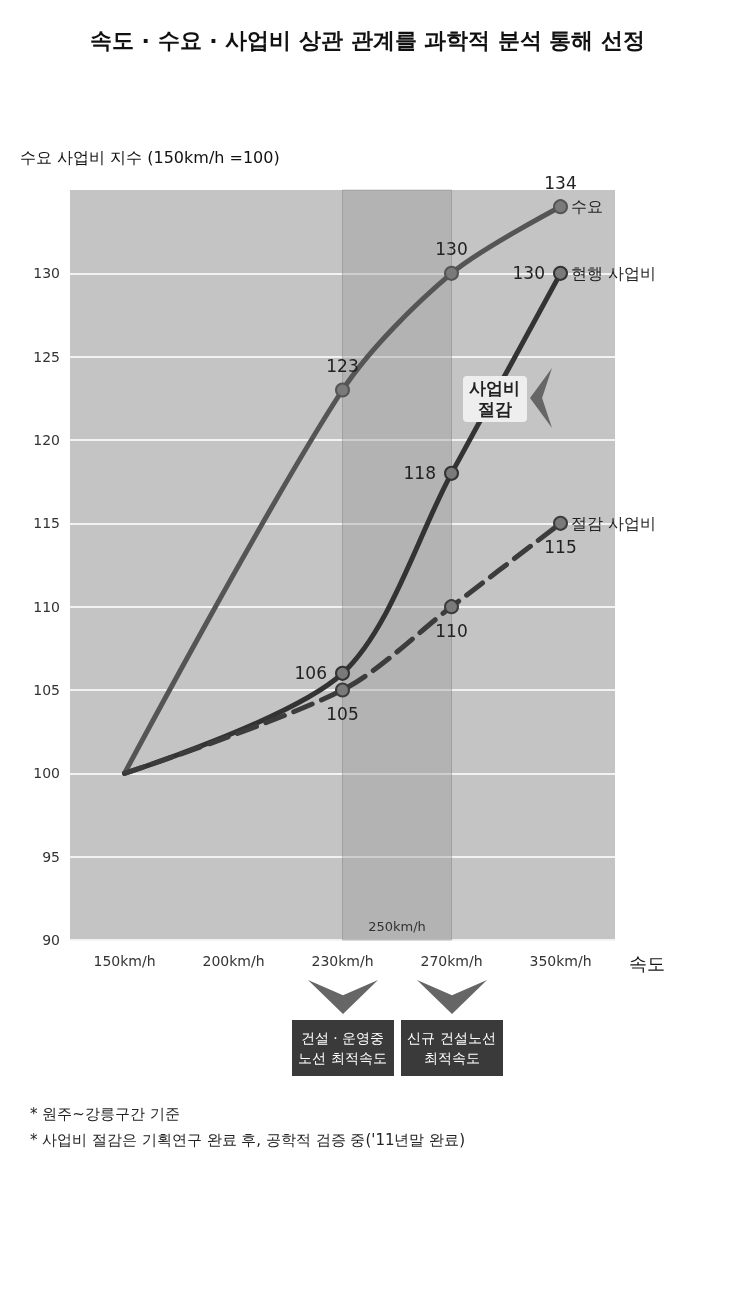 This screenshot has width=735, height=1311. I want to click on data-label: 105, so click(342, 714).